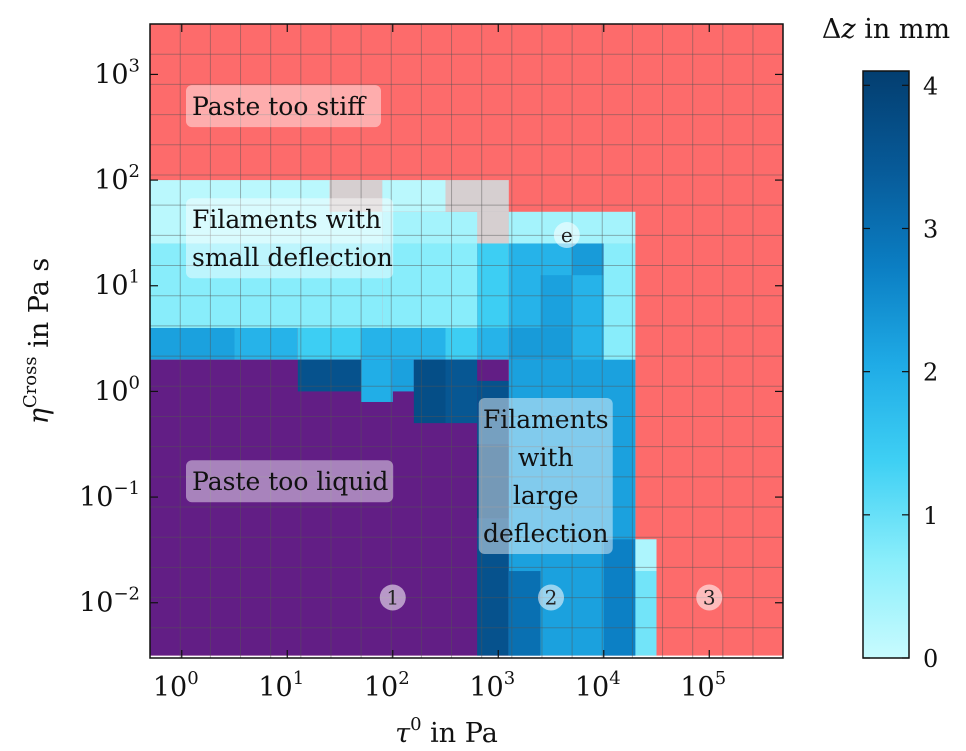 The height and width of the screenshot is (751, 966). Describe the element at coordinates (598, 685) in the screenshot. I see `x-tick-label: 10⁴` at that location.